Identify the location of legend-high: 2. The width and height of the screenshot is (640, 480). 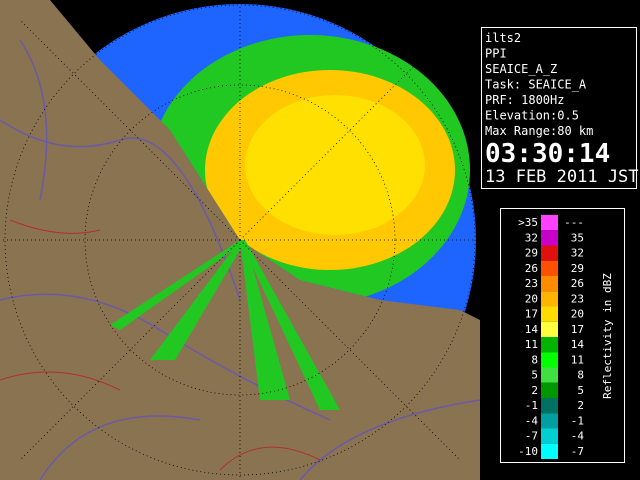
(580, 405).